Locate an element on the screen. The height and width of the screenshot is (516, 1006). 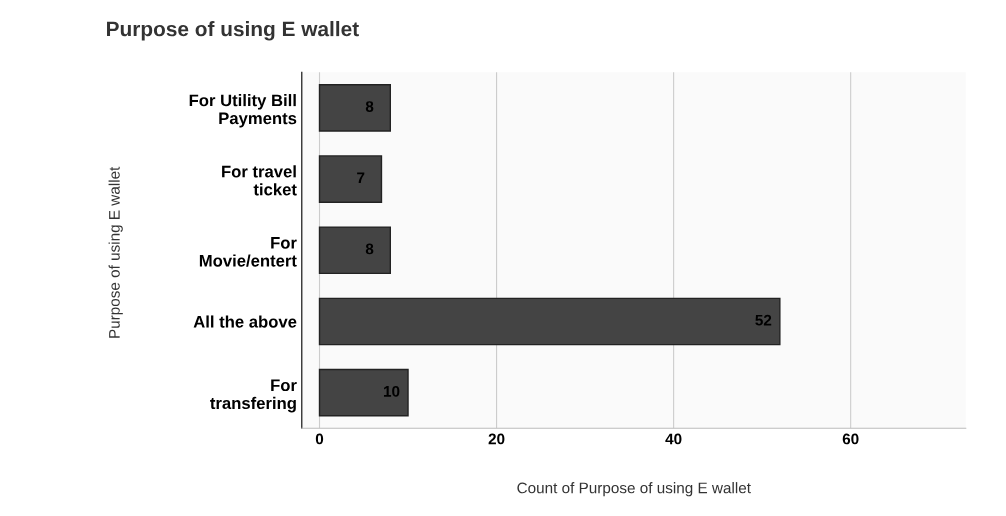
y-tick-label: For travel ticket is located at coordinates (259, 180).